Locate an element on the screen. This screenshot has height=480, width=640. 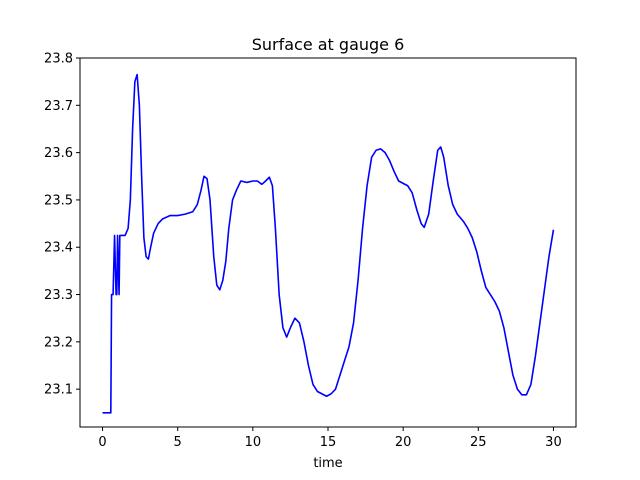
x-axis: 0 5 10 15 20 25 30 is located at coordinates (330, 438).